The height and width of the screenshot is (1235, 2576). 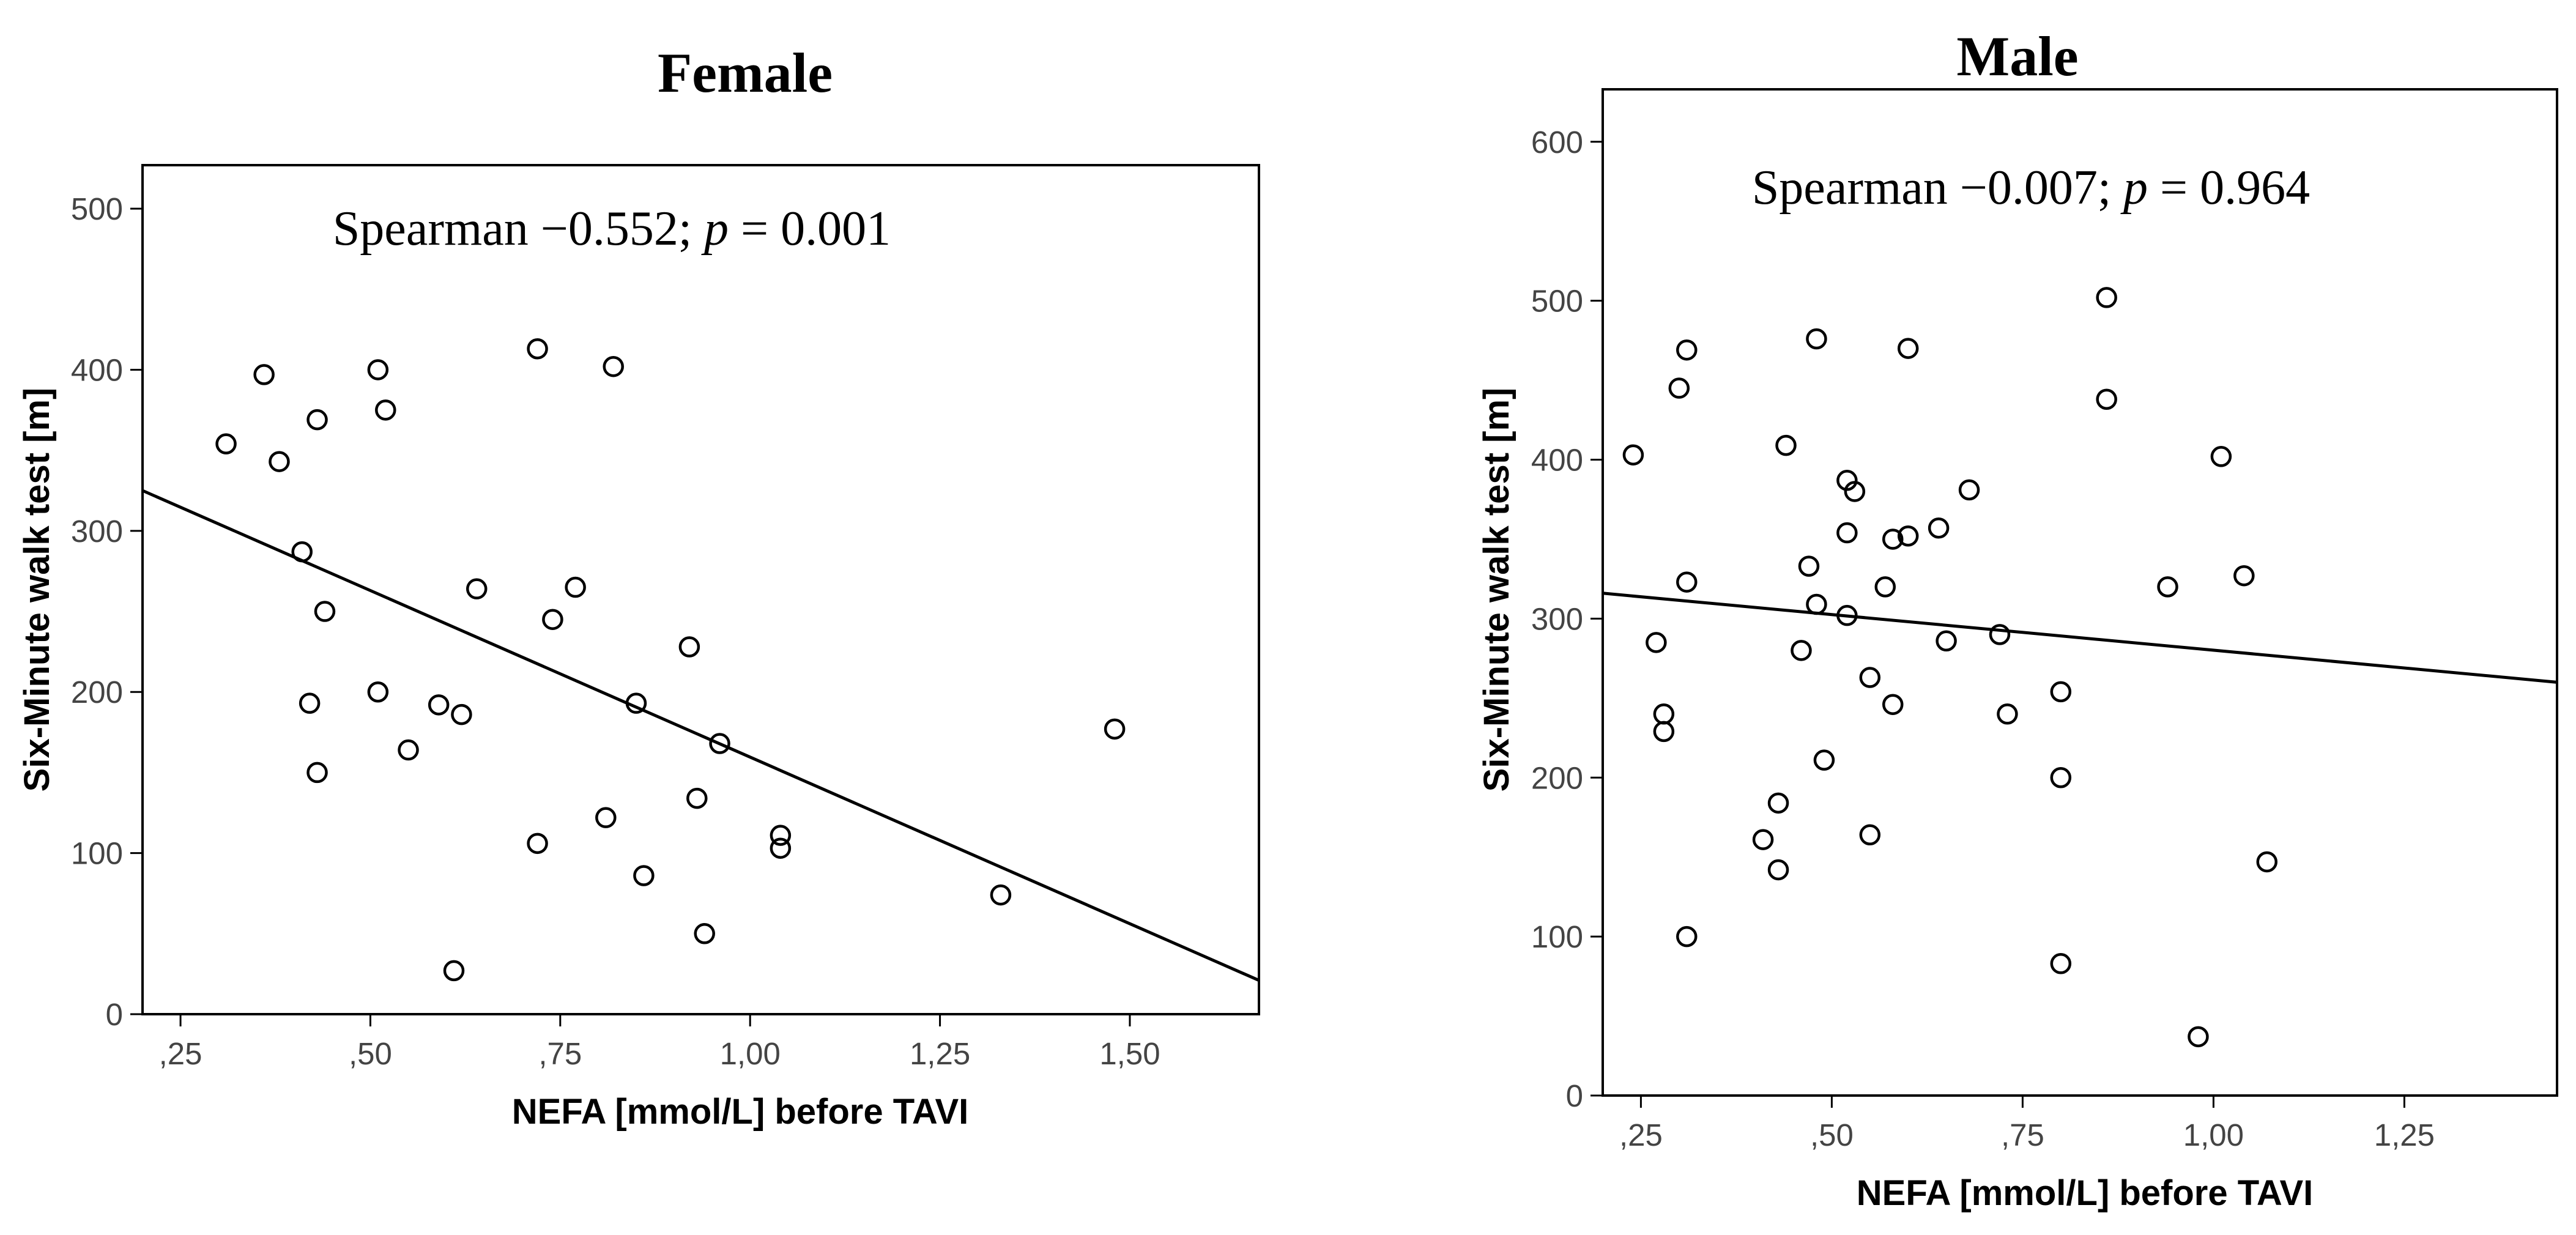 What do you see at coordinates (1574, 1095) in the screenshot?
I see `male-y-tick-label: 0` at bounding box center [1574, 1095].